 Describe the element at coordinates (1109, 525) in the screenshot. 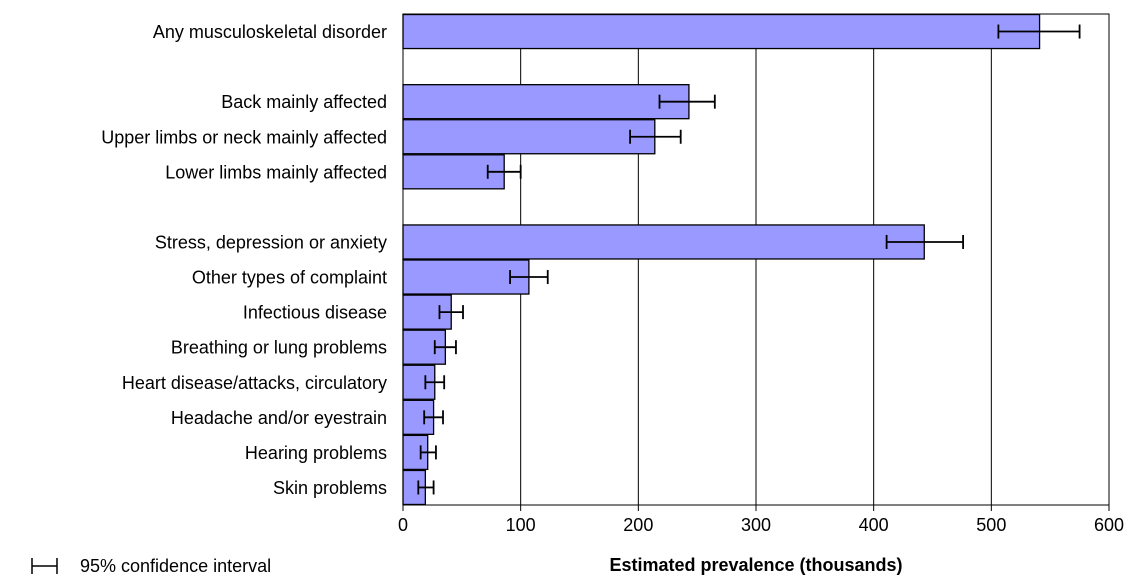

I see `x-tick-label: 600` at that location.